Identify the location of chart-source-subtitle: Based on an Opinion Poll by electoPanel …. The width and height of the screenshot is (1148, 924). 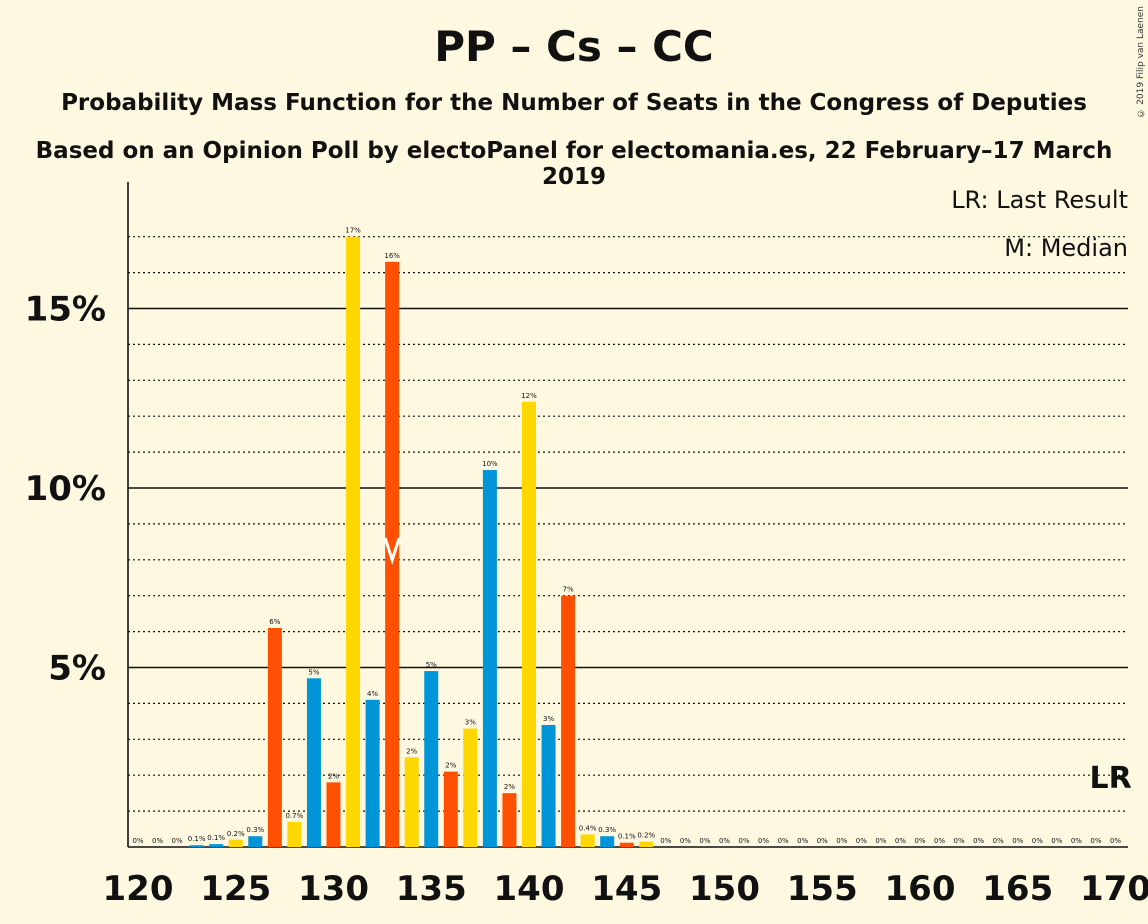
(574, 164).